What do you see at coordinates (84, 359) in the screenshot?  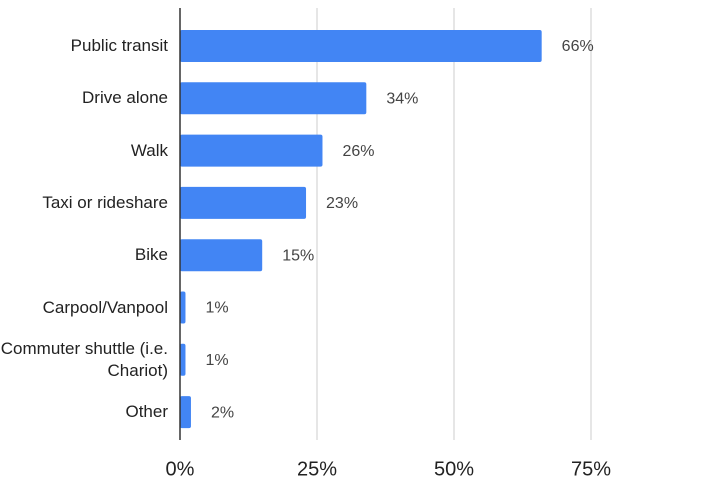 I see `category-label: Commuter shuttle (i.e. Chariot)` at bounding box center [84, 359].